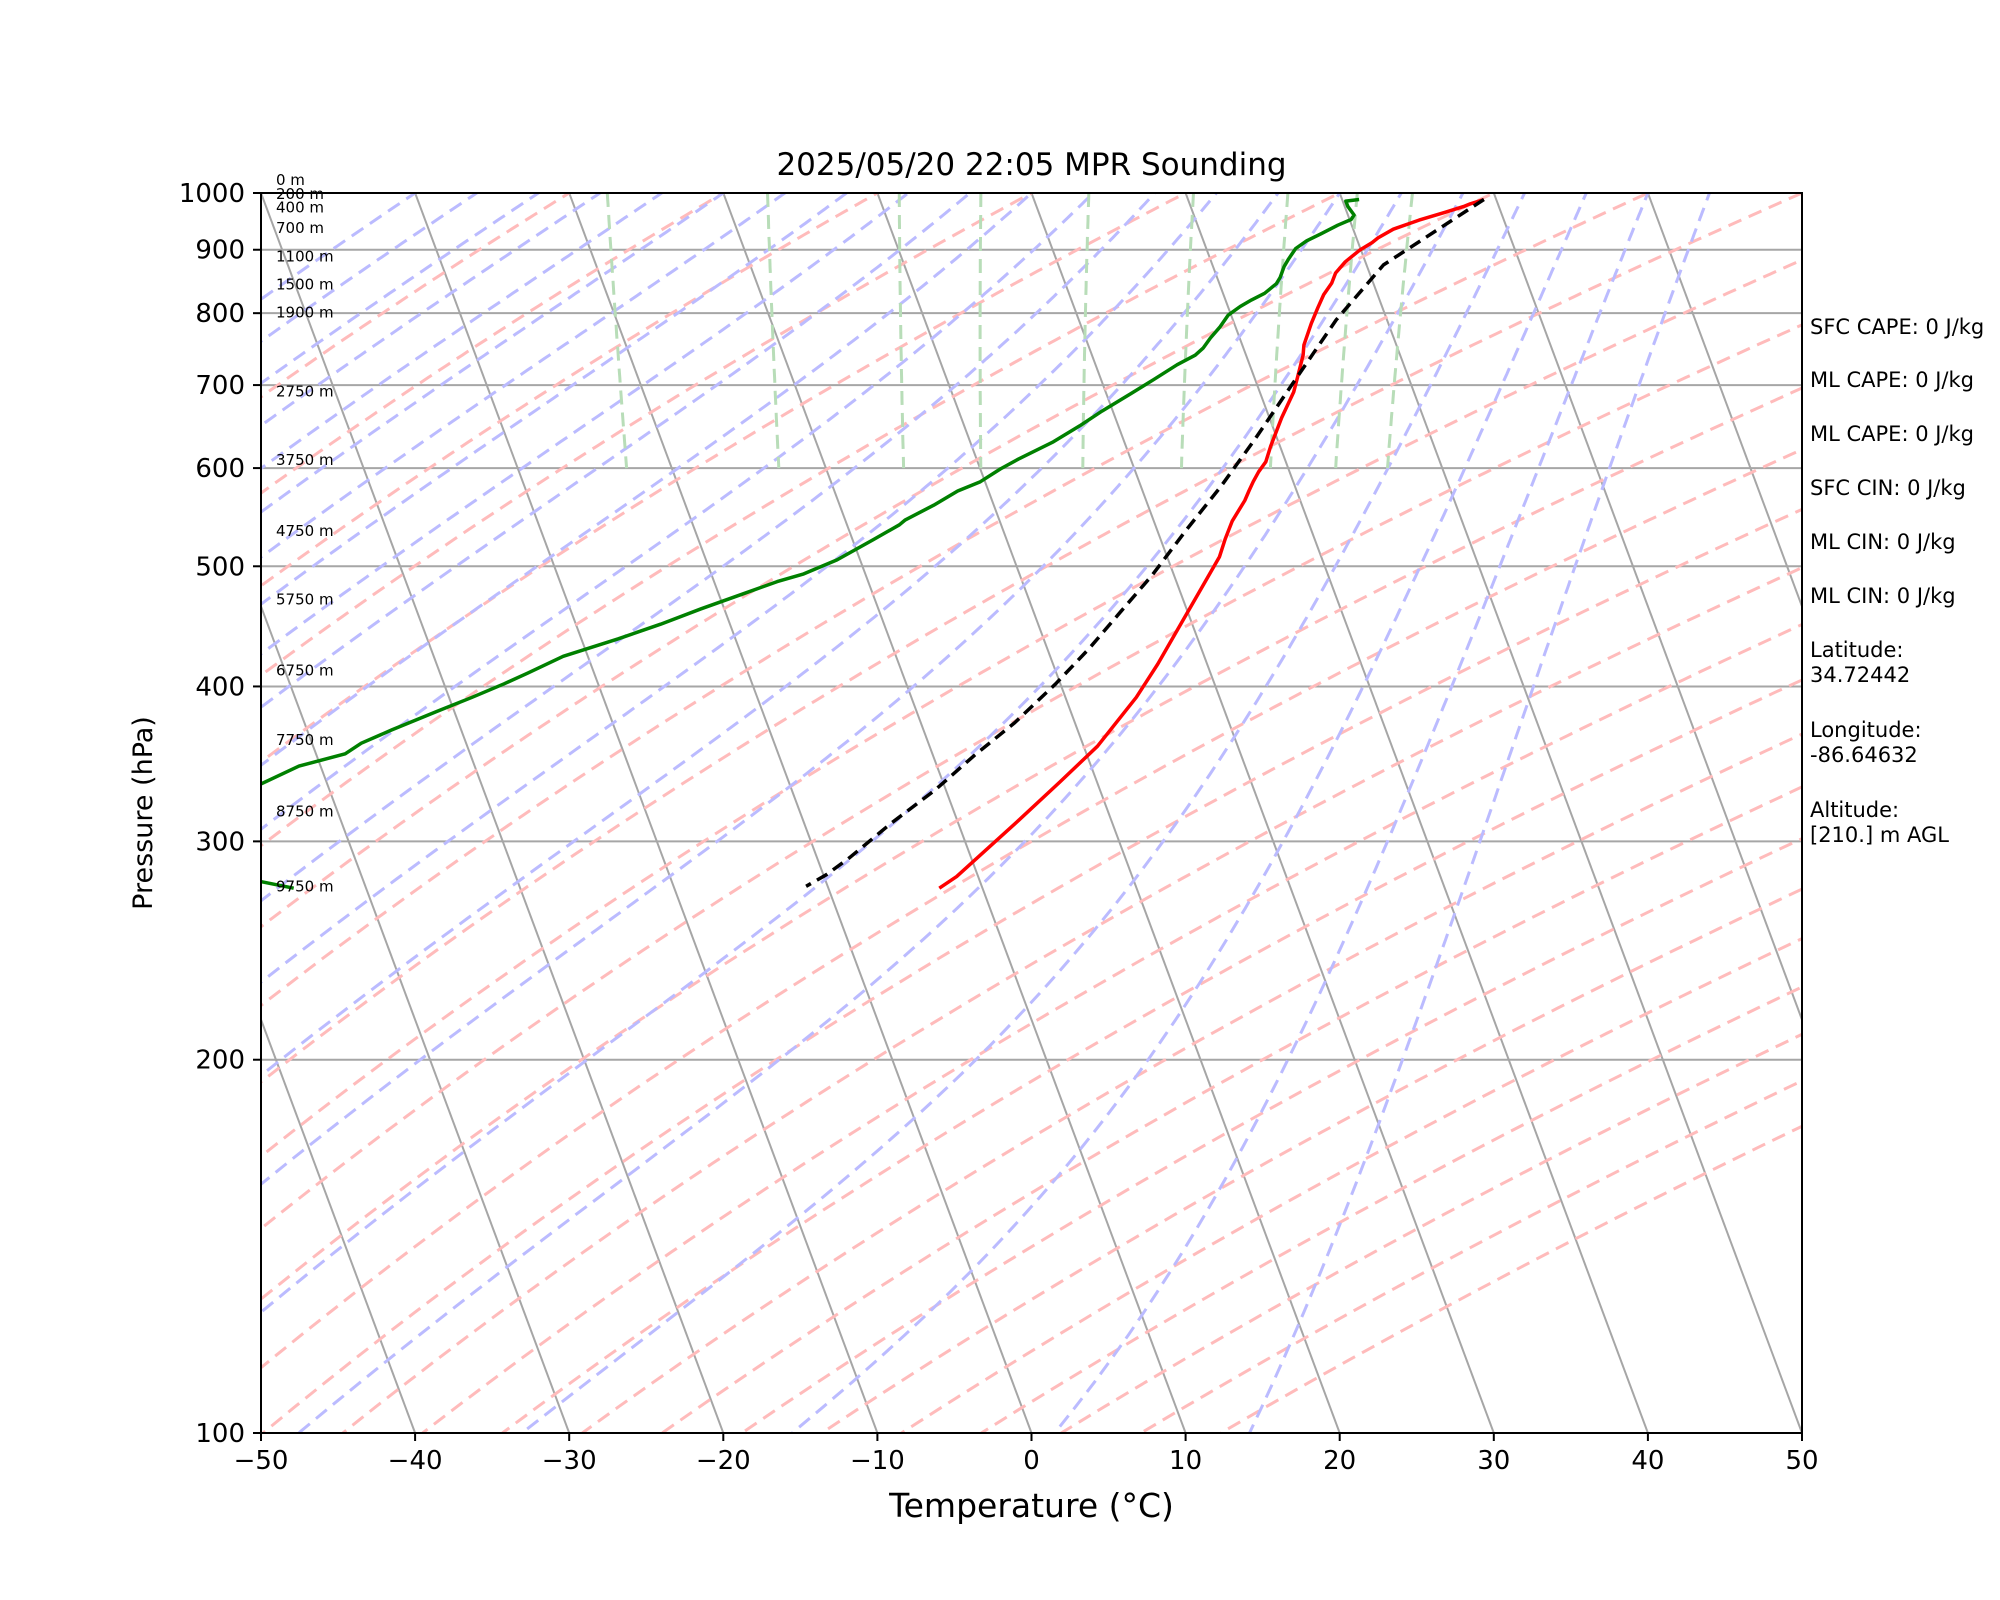  Describe the element at coordinates (305, 600) in the screenshot. I see `height-label: 5750 m` at that location.